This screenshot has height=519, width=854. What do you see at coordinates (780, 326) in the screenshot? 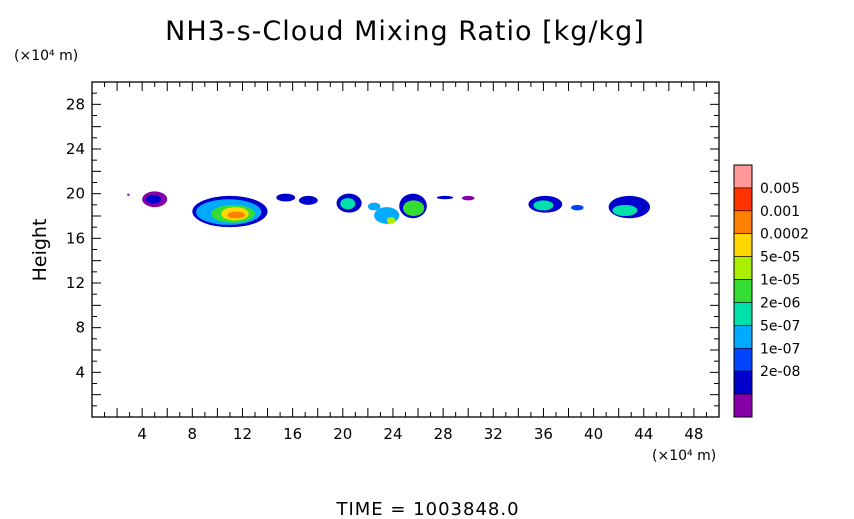
I see `legend-label: 5e-07` at bounding box center [780, 326].